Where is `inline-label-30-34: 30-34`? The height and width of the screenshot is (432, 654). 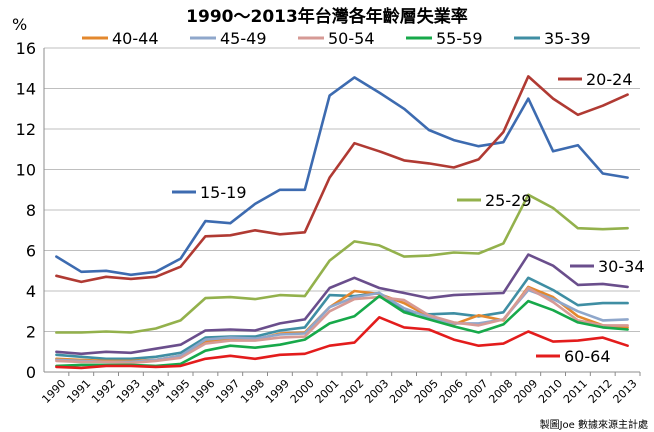
inline-label-30-34: 30-34 is located at coordinates (621, 266).